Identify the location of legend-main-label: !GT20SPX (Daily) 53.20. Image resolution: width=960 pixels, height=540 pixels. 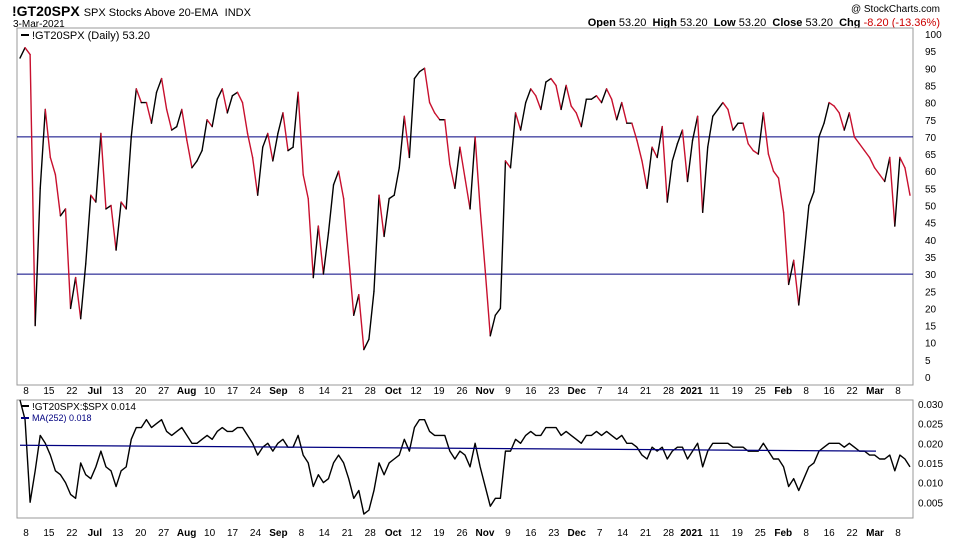
(91, 36).